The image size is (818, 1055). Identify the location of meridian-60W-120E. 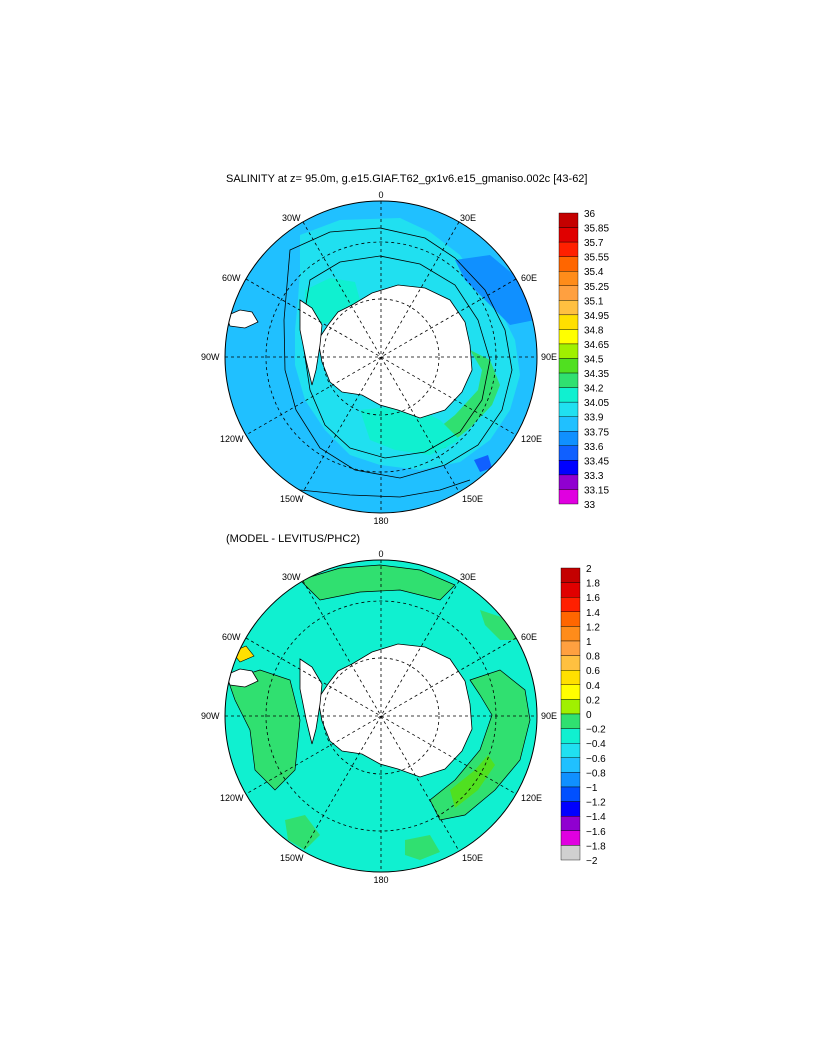
(381, 716).